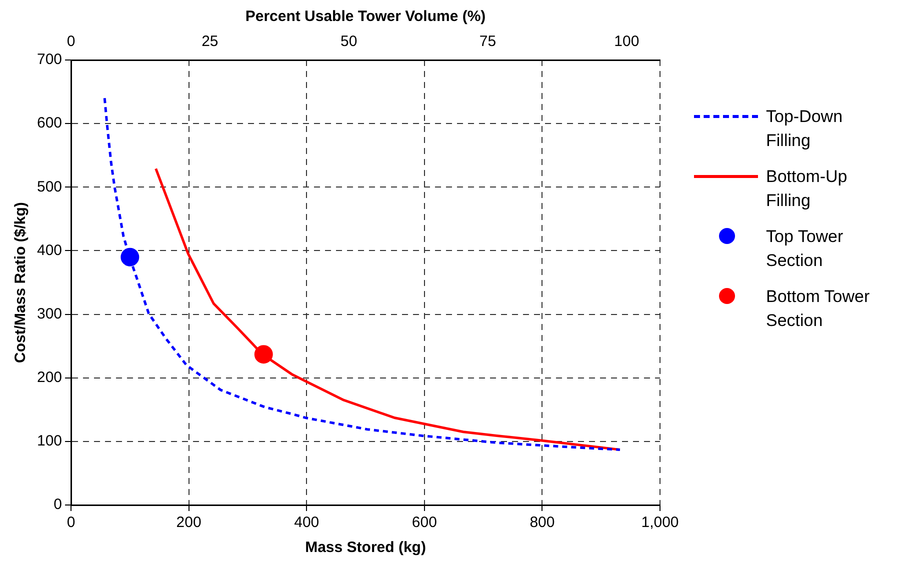 This screenshot has height=565, width=908. I want to click on x-tick-label: 0, so click(71, 523).